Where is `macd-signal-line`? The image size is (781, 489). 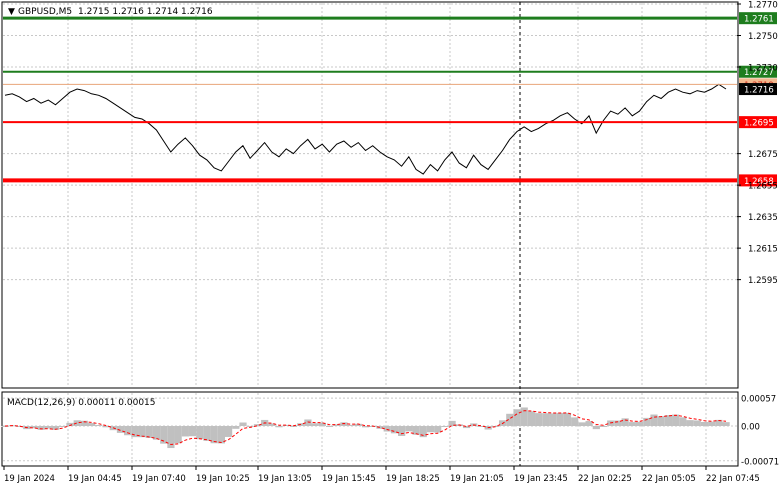
macd-signal-line is located at coordinates (365, 428).